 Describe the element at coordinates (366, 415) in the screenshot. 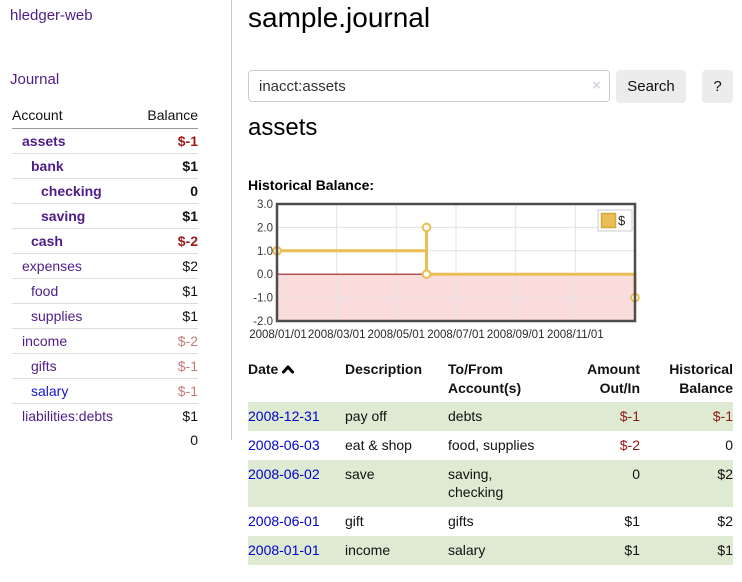

I see `transaction-description: pay off` at that location.